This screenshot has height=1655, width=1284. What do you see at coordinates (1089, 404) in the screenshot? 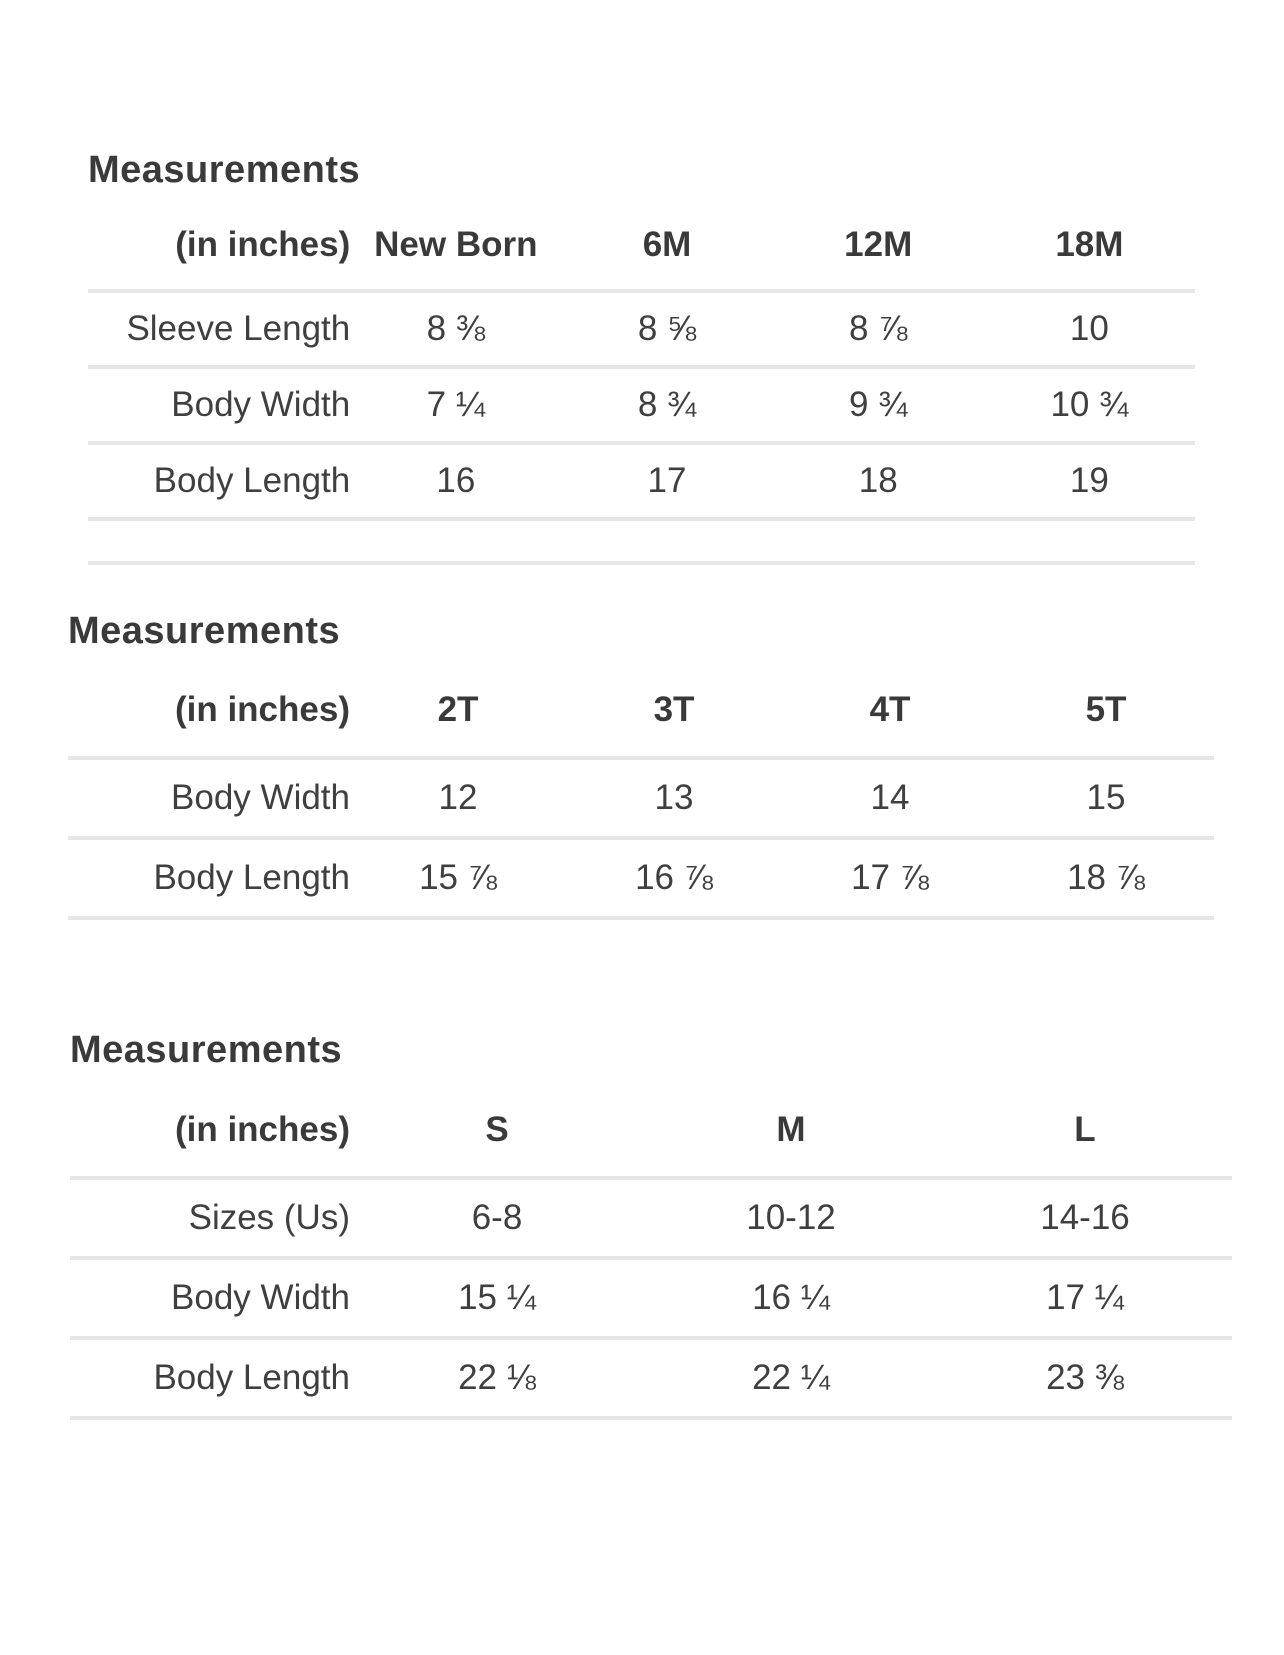
I see `measurement-cell: 10 ¾` at bounding box center [1089, 404].